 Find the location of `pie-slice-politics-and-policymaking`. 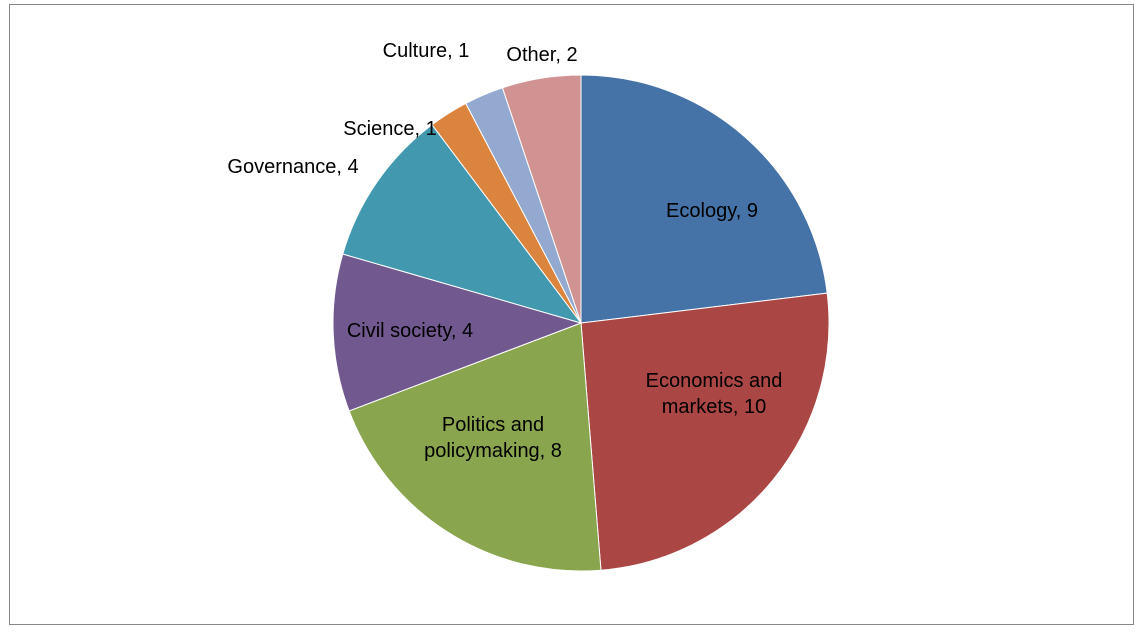

pie-slice-politics-and-policymaking is located at coordinates (475, 447).